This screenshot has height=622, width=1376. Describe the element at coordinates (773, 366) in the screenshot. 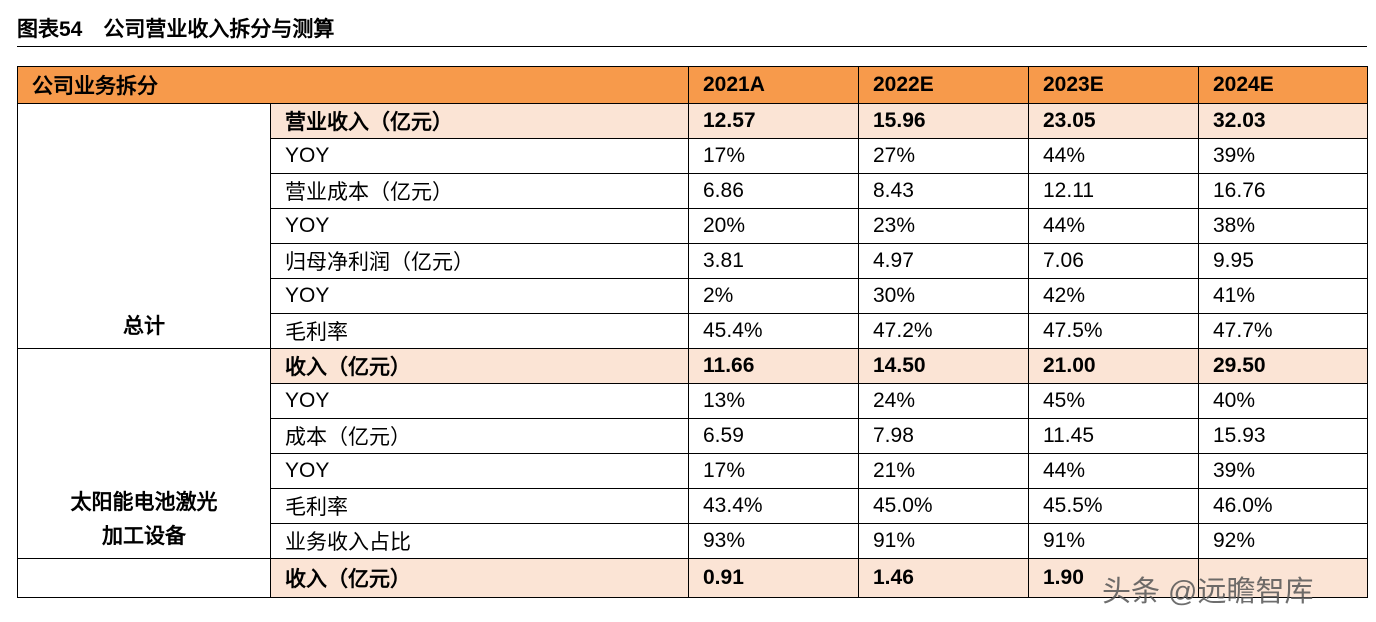

I see `value-cell: 11.66` at that location.